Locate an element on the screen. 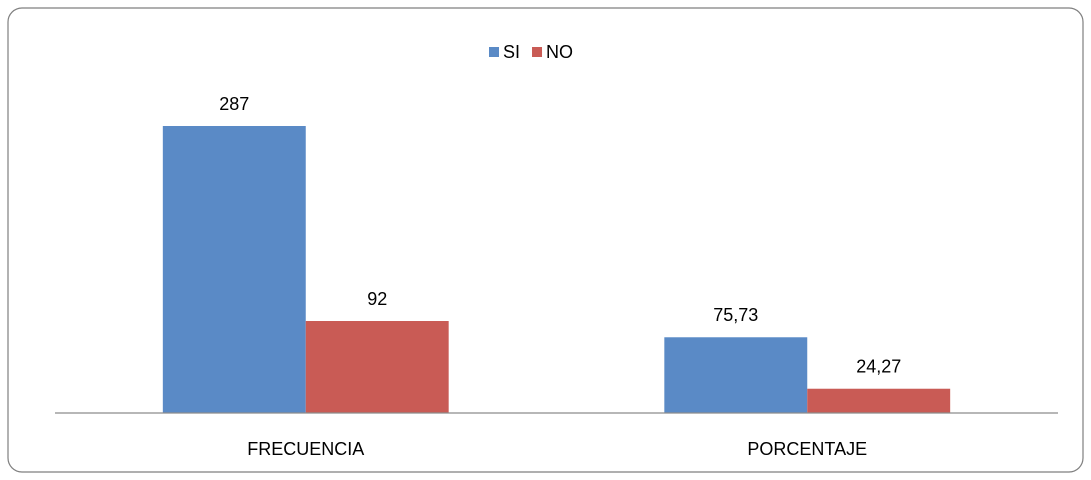 This screenshot has width=1091, height=480. x-tick-label: FRECUENCIA is located at coordinates (305, 449).